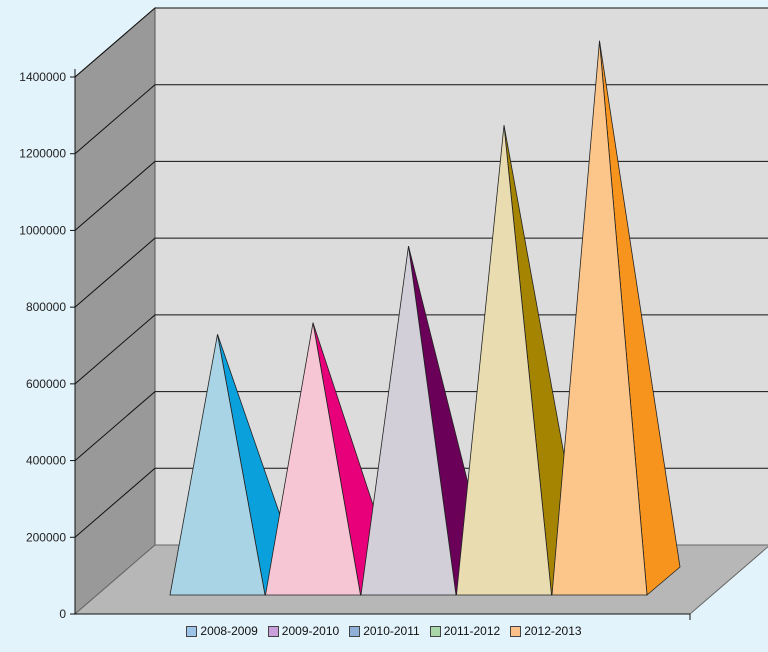  Describe the element at coordinates (42, 154) in the screenshot. I see `y-tick-label: 1200000` at that location.